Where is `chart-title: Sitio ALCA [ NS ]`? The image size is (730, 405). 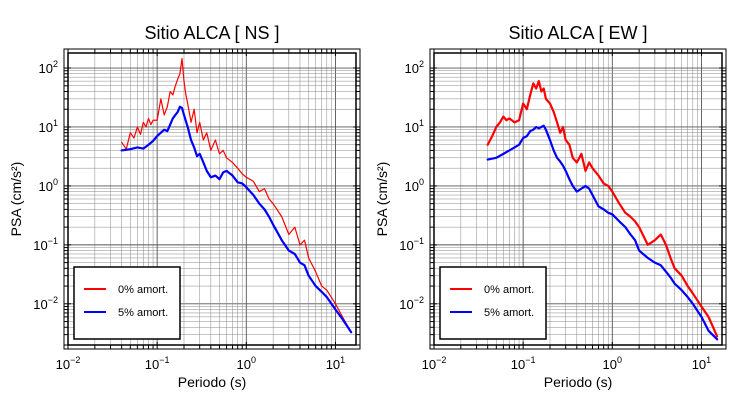
chart-title: Sitio ALCA [ NS ] is located at coordinates (211, 33).